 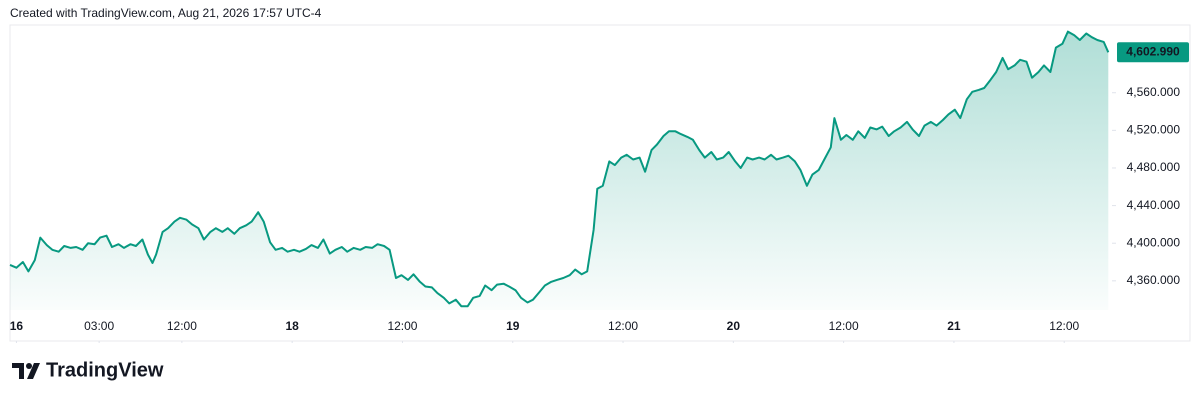 I want to click on y-tick-label: 4,440.000, so click(x=1154, y=205).